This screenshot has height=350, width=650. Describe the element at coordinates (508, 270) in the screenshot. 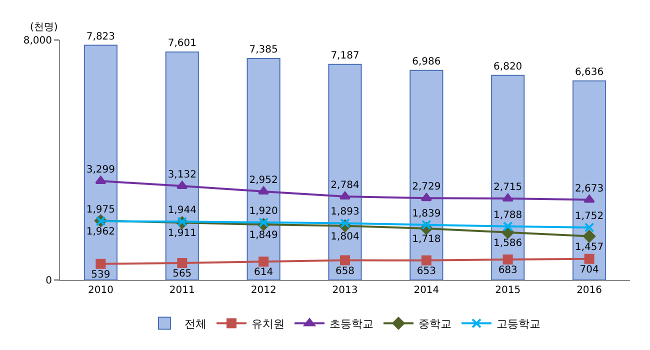

I see `data-label: 683` at that location.